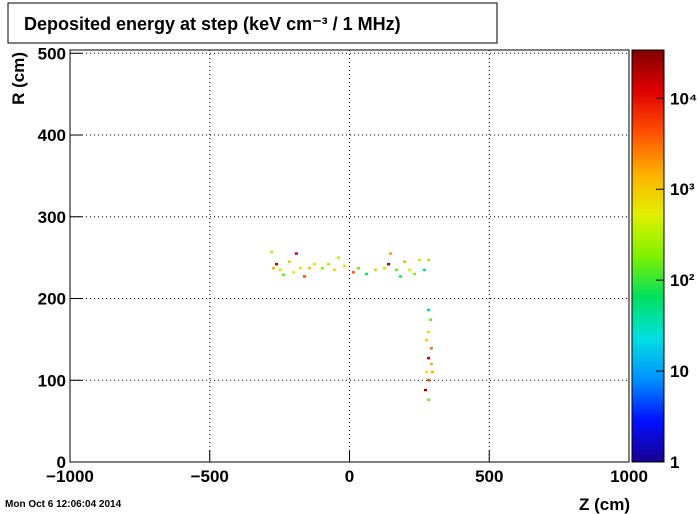 The height and width of the screenshot is (514, 700). Describe the element at coordinates (18, 78) in the screenshot. I see `y-axis-title: R (cm)` at that location.